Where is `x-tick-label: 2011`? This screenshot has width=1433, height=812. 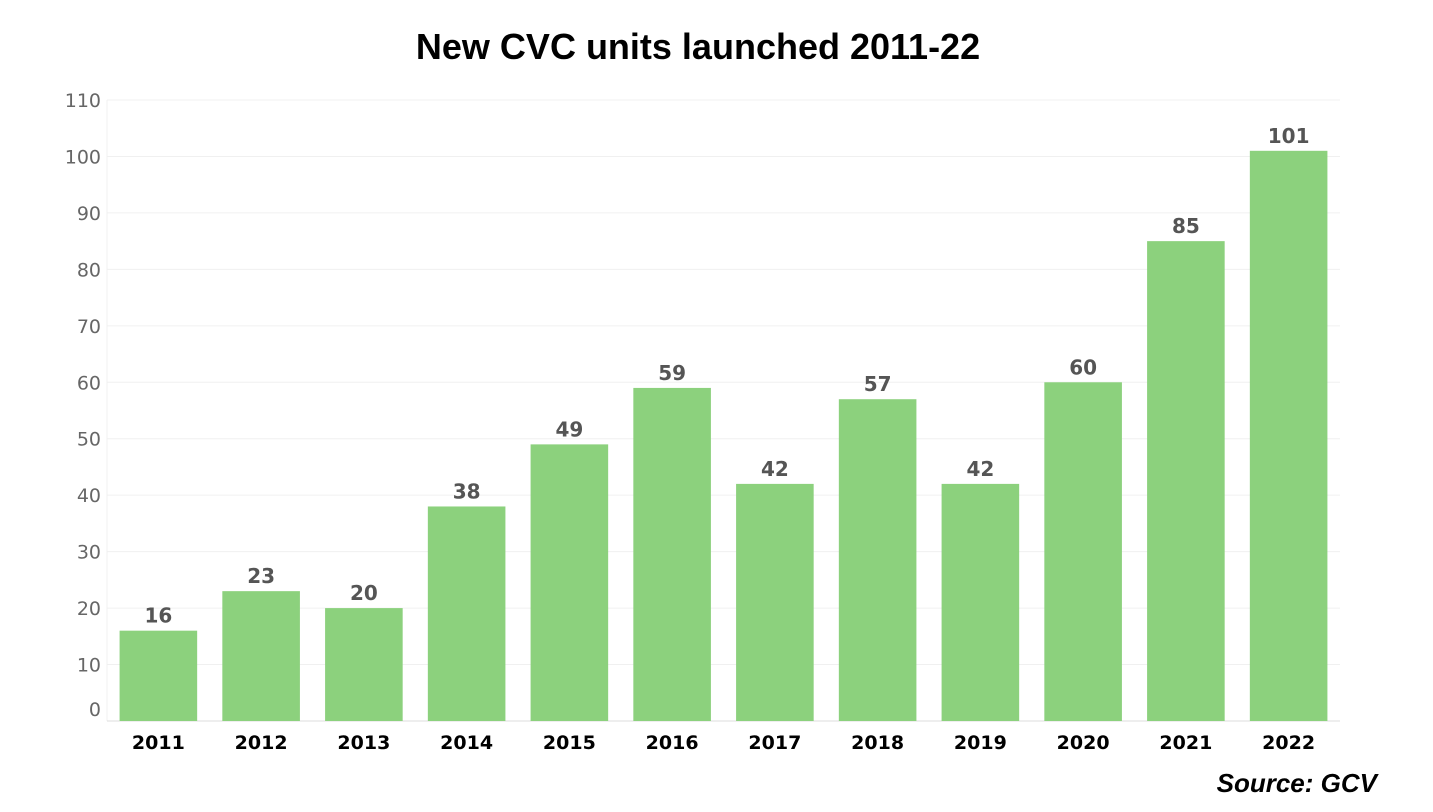
x-tick-label: 2011 is located at coordinates (158, 743).